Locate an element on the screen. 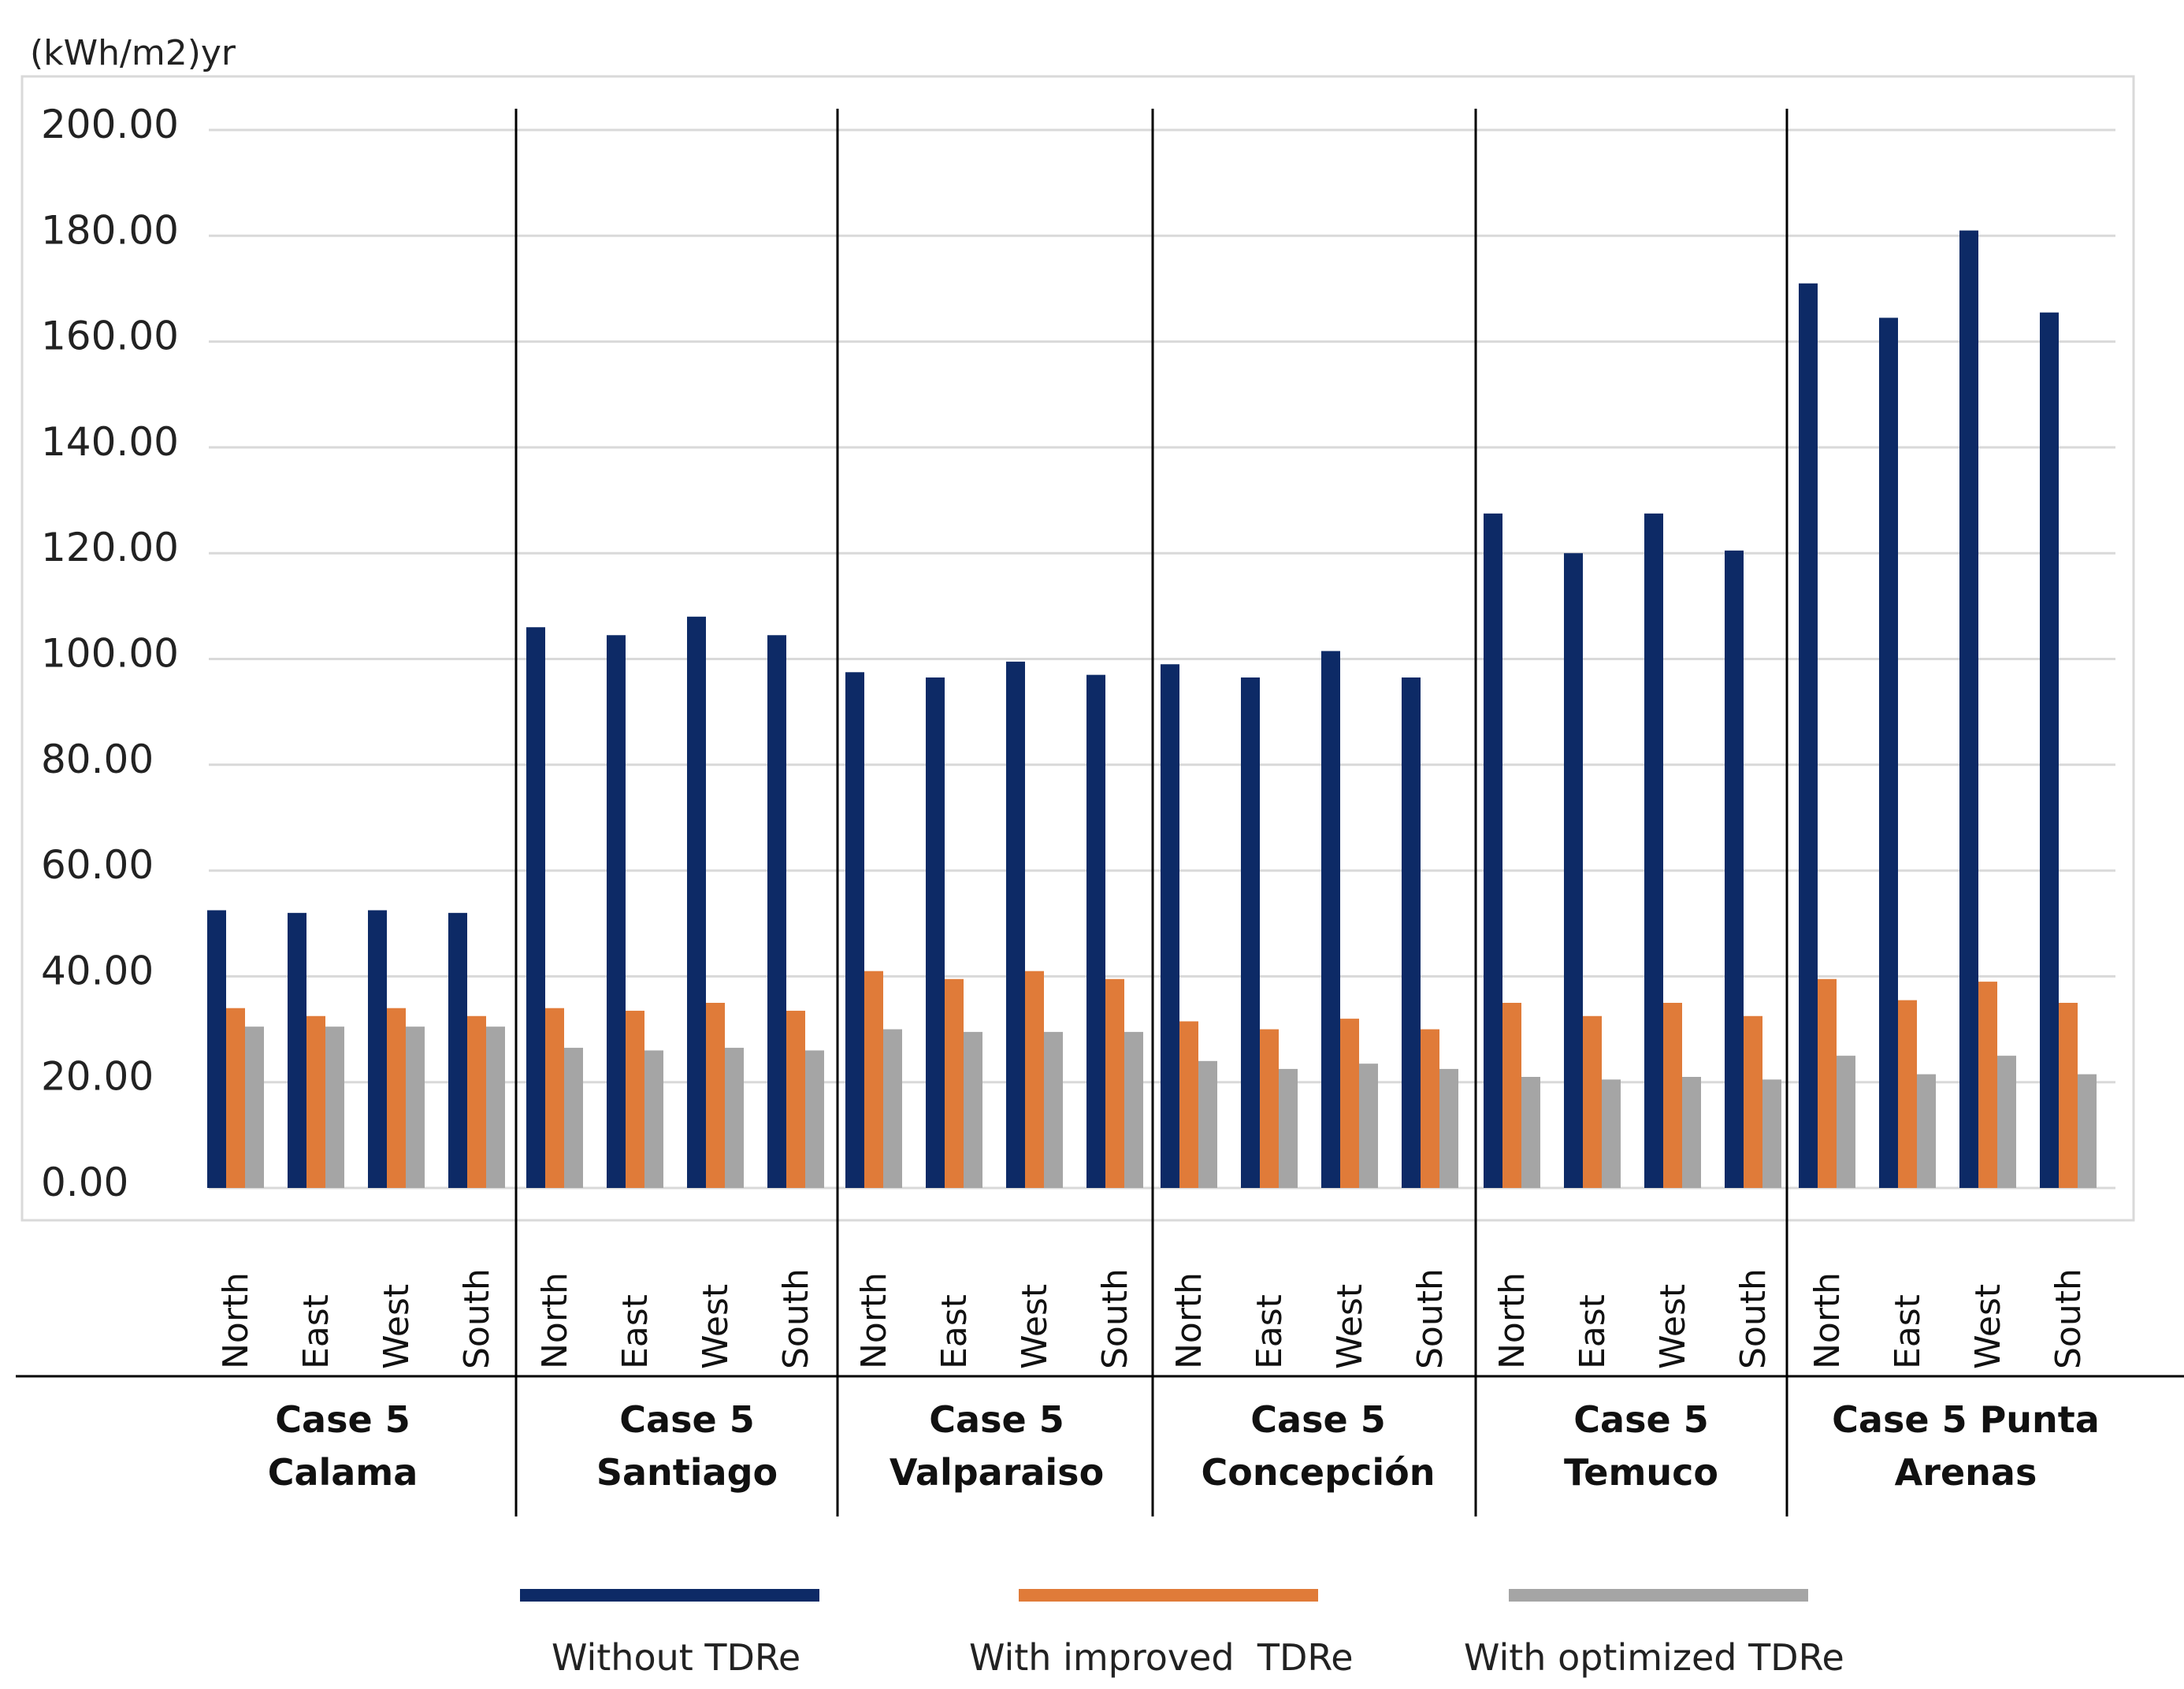 The height and width of the screenshot is (1689, 2184). y-tick-label: 20.00 is located at coordinates (97, 1077).